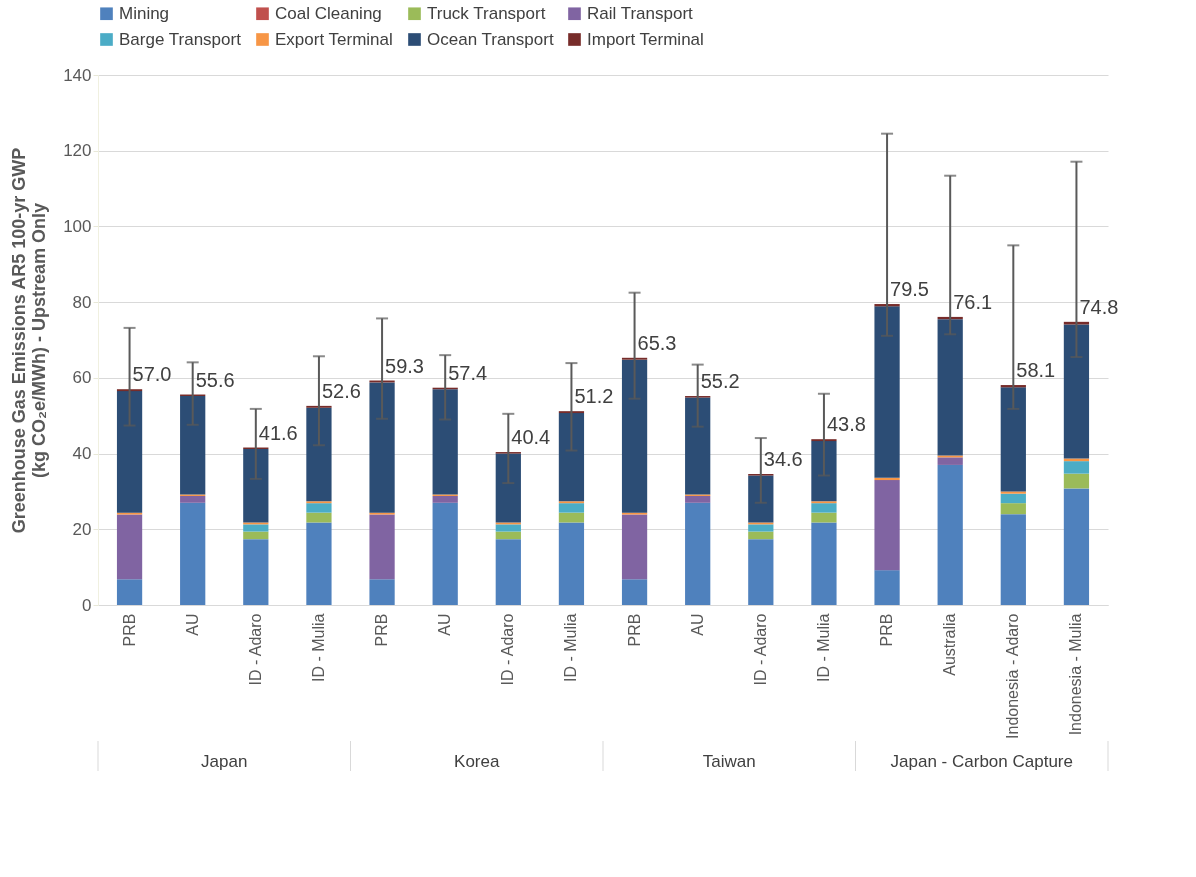  What do you see at coordinates (144, 13) in the screenshot?
I see `legend-label: Mining` at bounding box center [144, 13].